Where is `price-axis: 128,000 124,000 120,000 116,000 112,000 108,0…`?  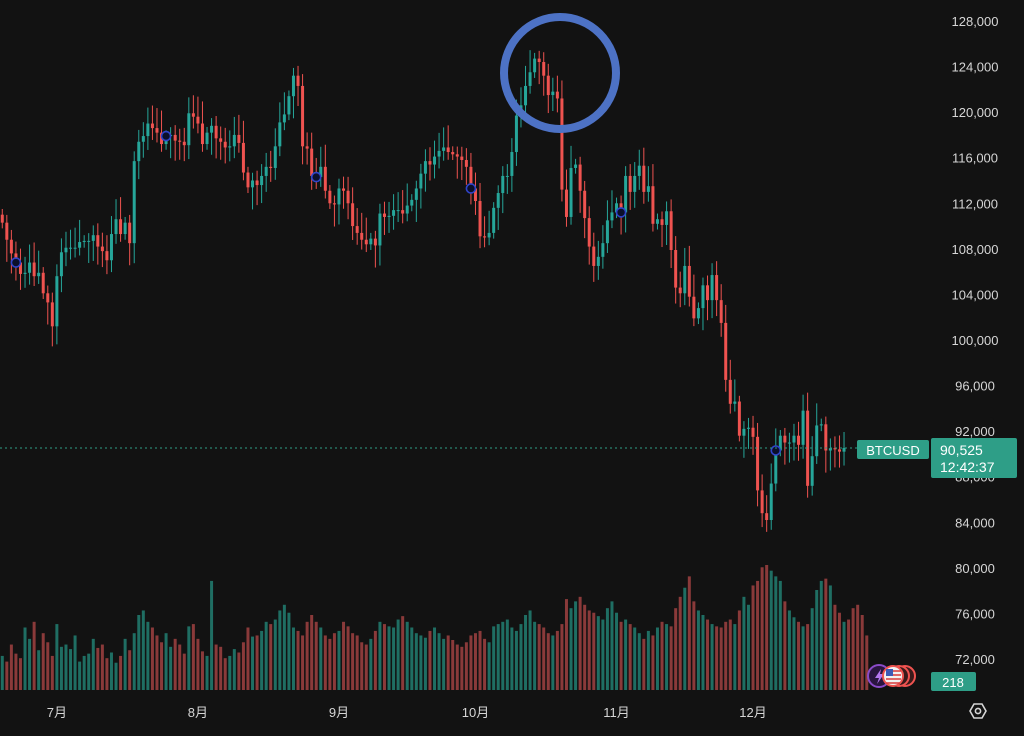 price-axis: 128,000 124,000 120,000 116,000 112,000 108,0… is located at coordinates (975, 340).